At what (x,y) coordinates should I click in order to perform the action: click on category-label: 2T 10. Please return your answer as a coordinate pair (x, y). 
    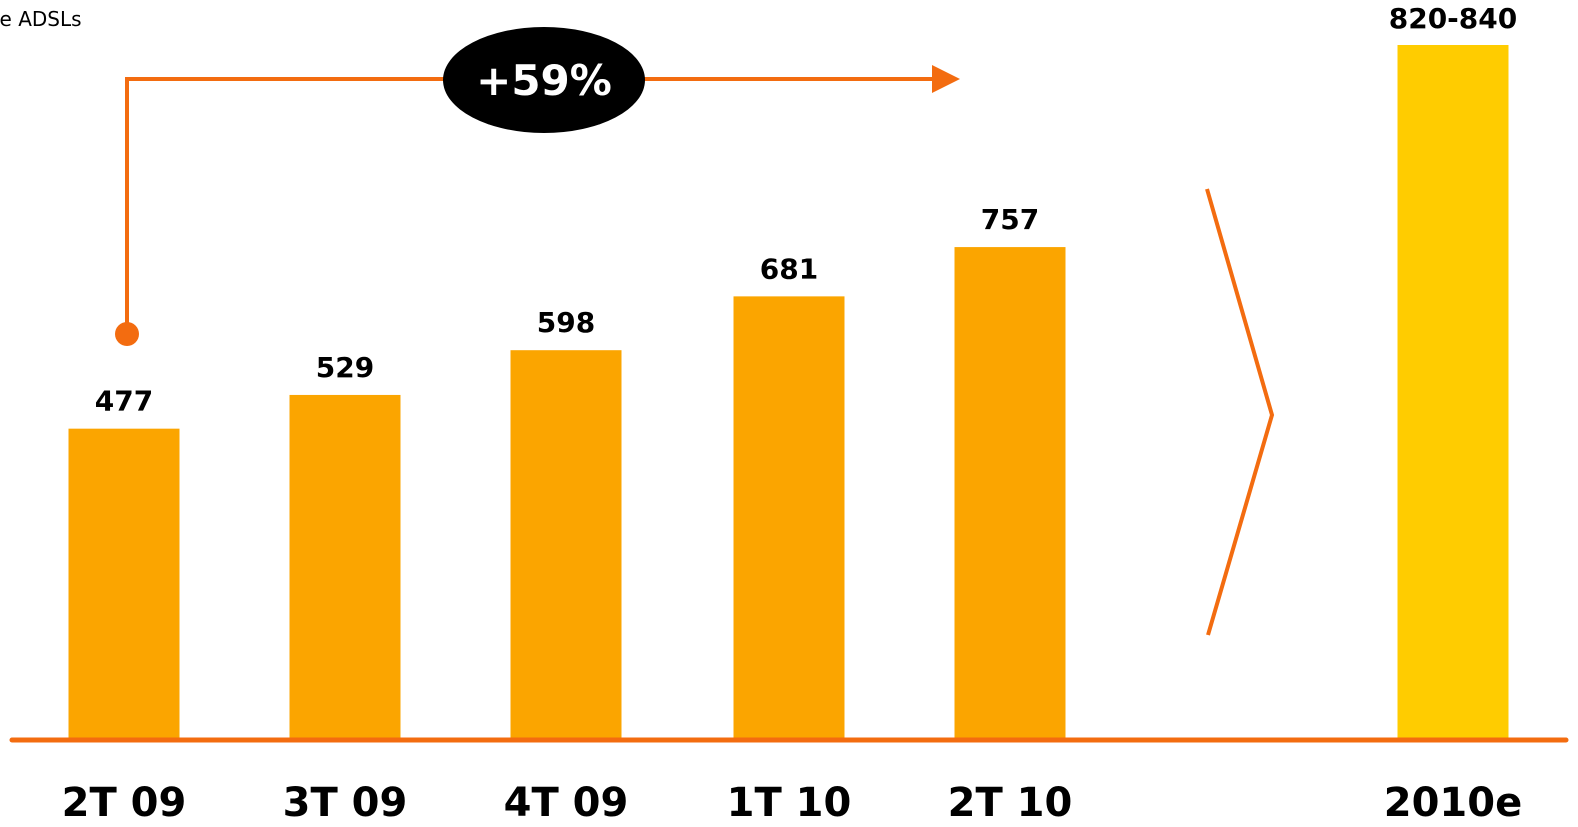
    Looking at the image, I should click on (1010, 803).